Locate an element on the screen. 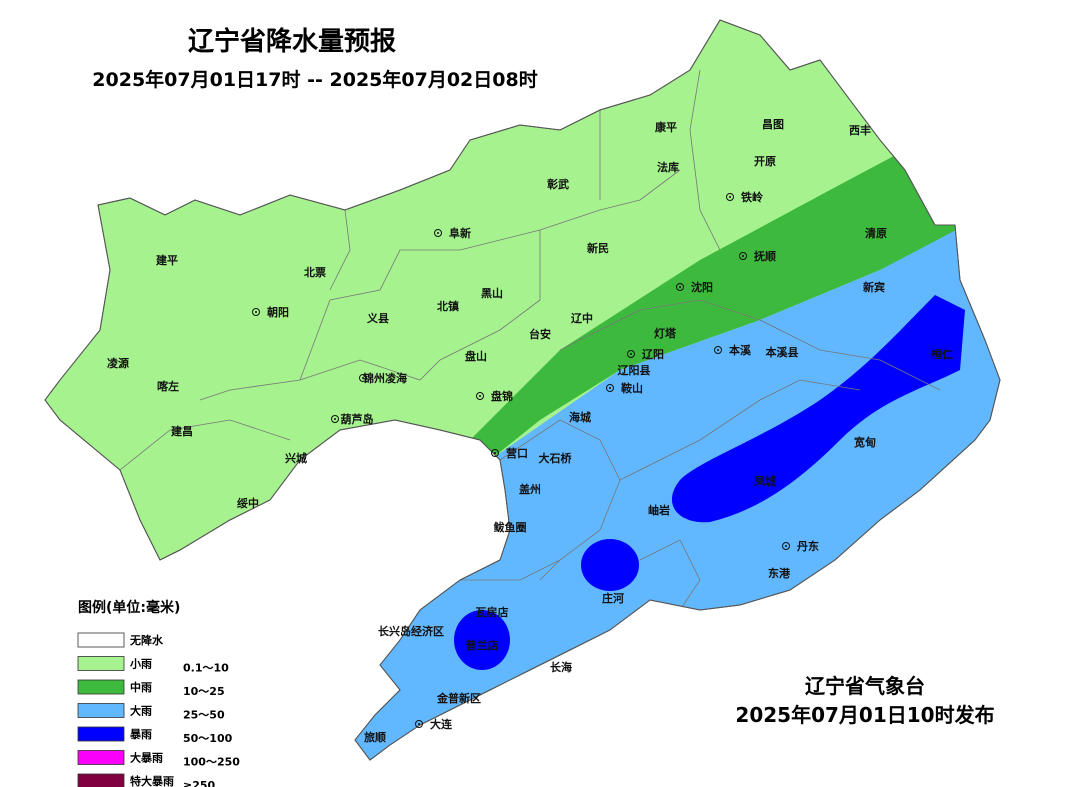 The width and height of the screenshot is (1080, 787). place-label: 康平 is located at coordinates (666, 127).